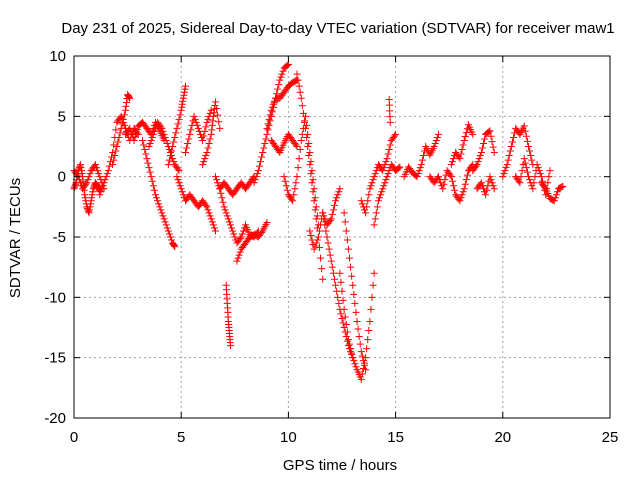 Image resolution: width=640 pixels, height=485 pixels. I want to click on x-tick-label: 5, so click(181, 437).